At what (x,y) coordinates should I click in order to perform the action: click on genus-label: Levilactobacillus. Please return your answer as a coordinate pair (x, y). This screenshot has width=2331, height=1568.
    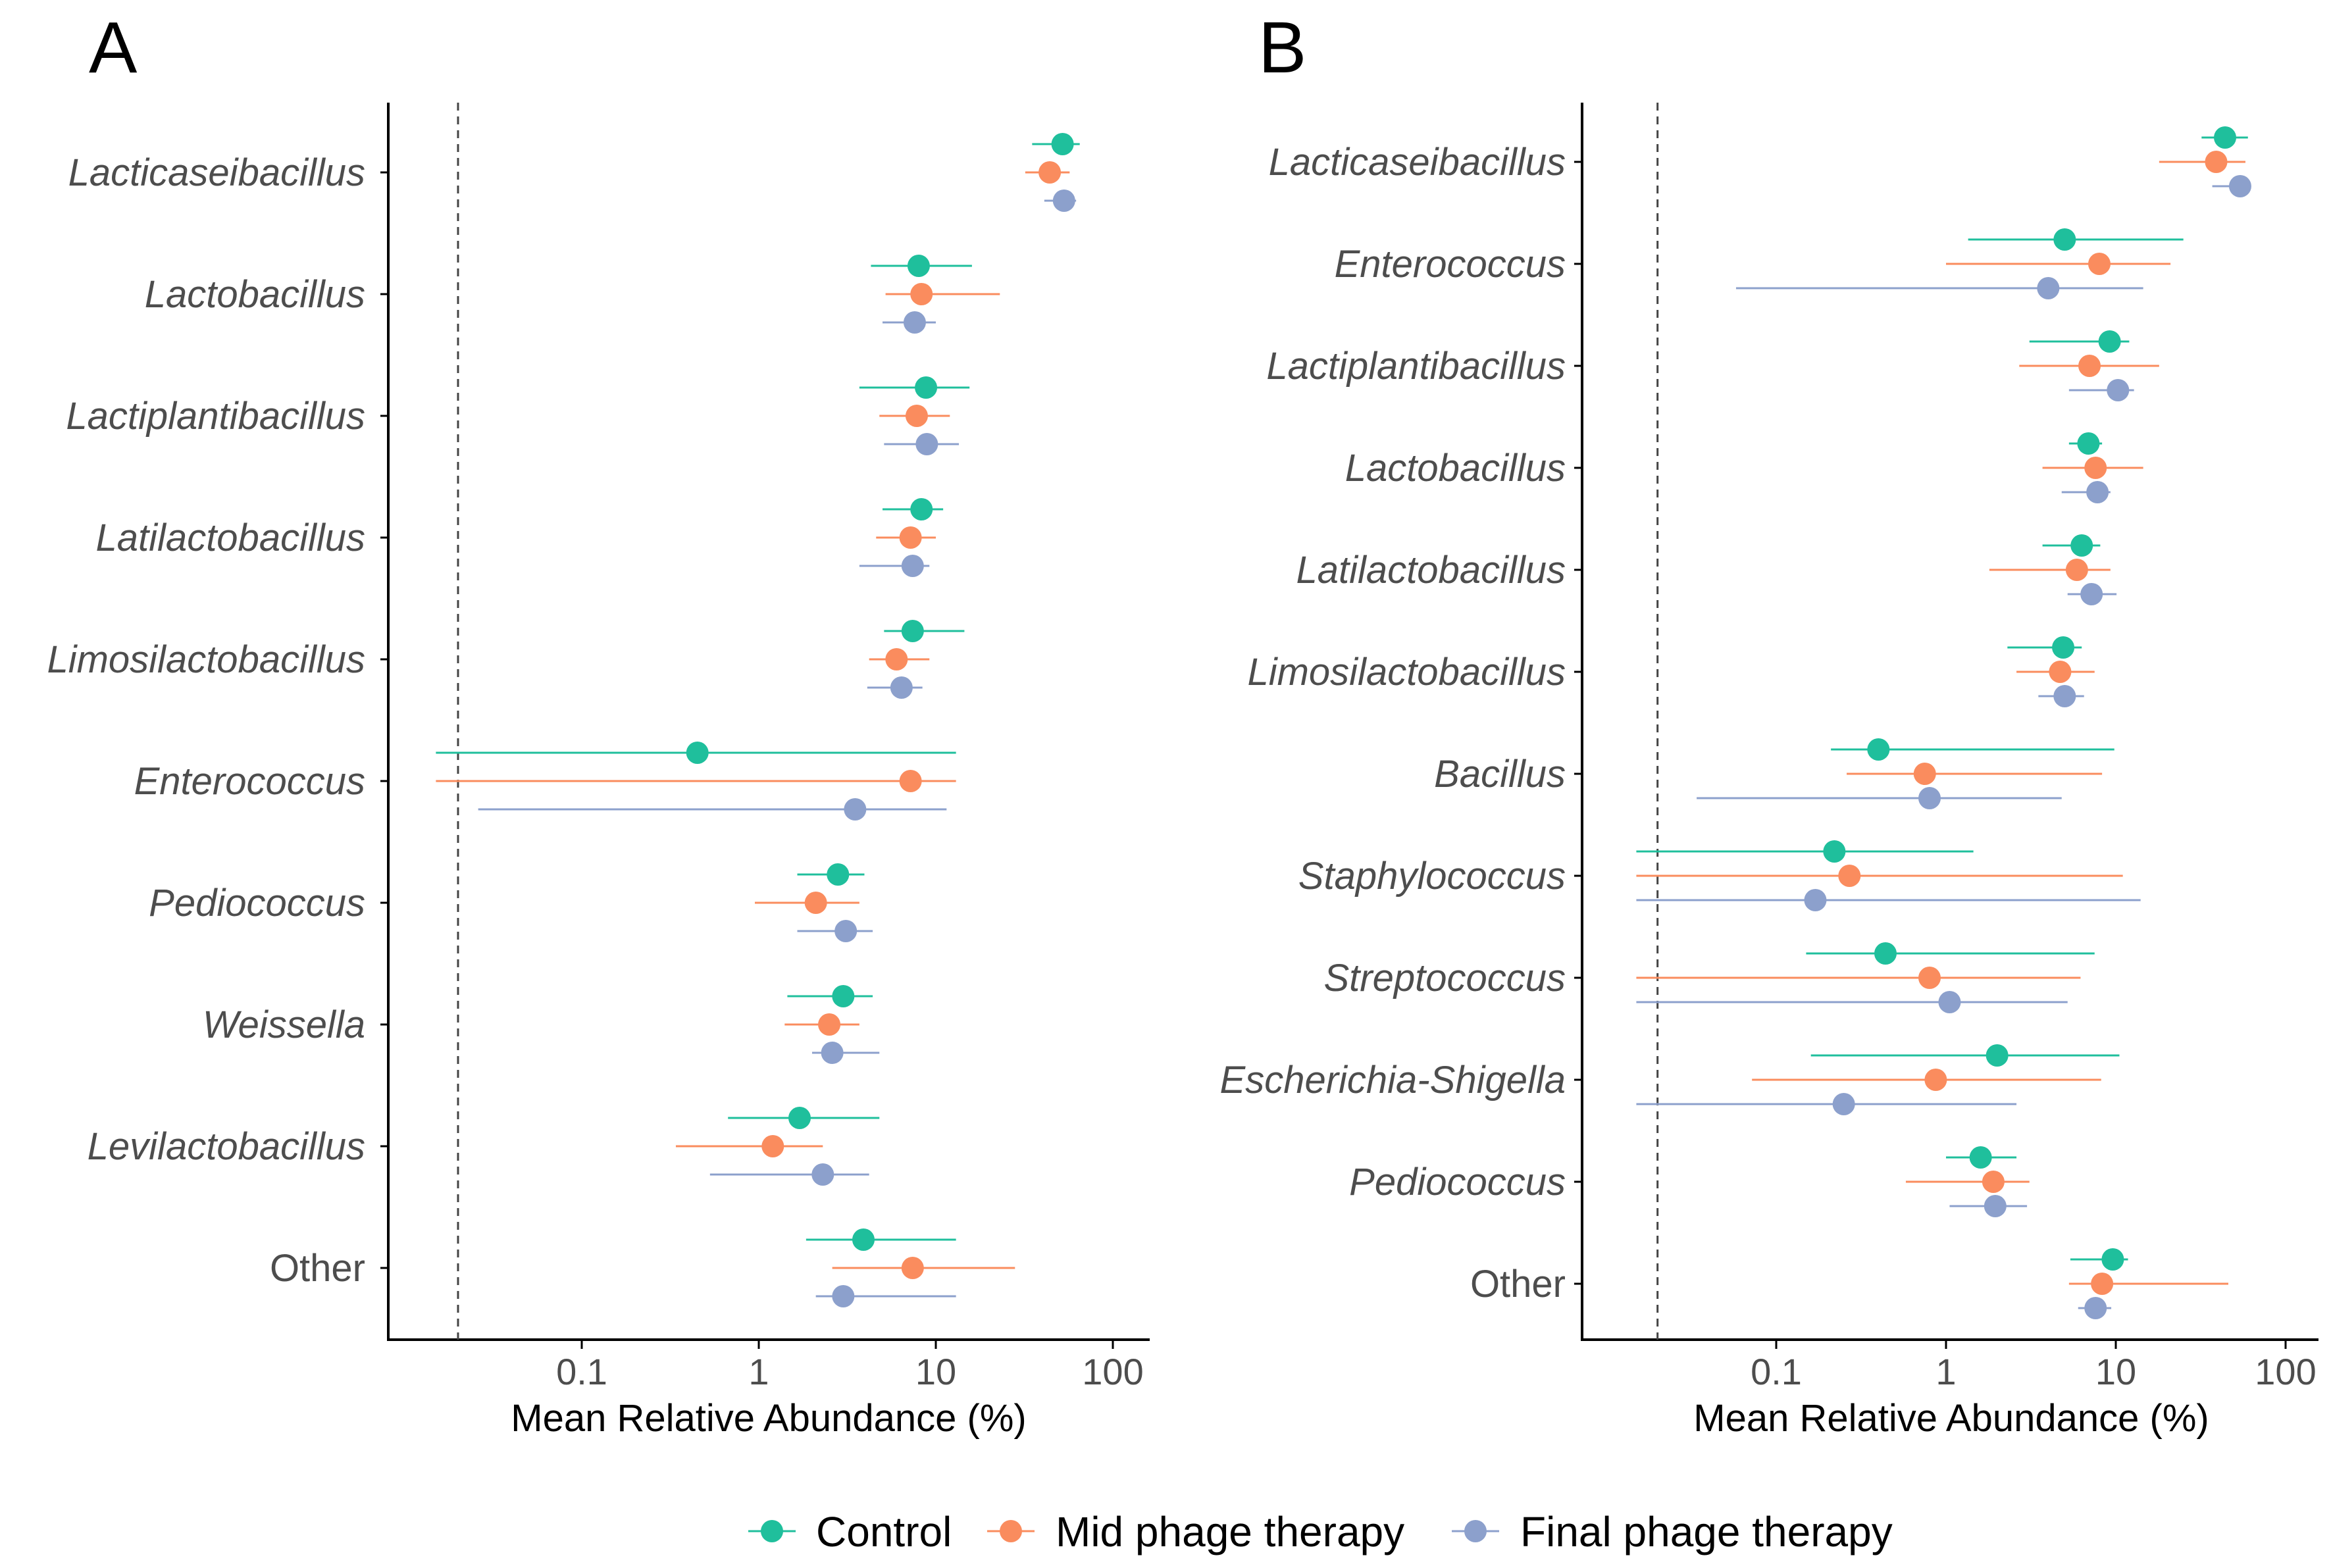
    Looking at the image, I should click on (226, 1146).